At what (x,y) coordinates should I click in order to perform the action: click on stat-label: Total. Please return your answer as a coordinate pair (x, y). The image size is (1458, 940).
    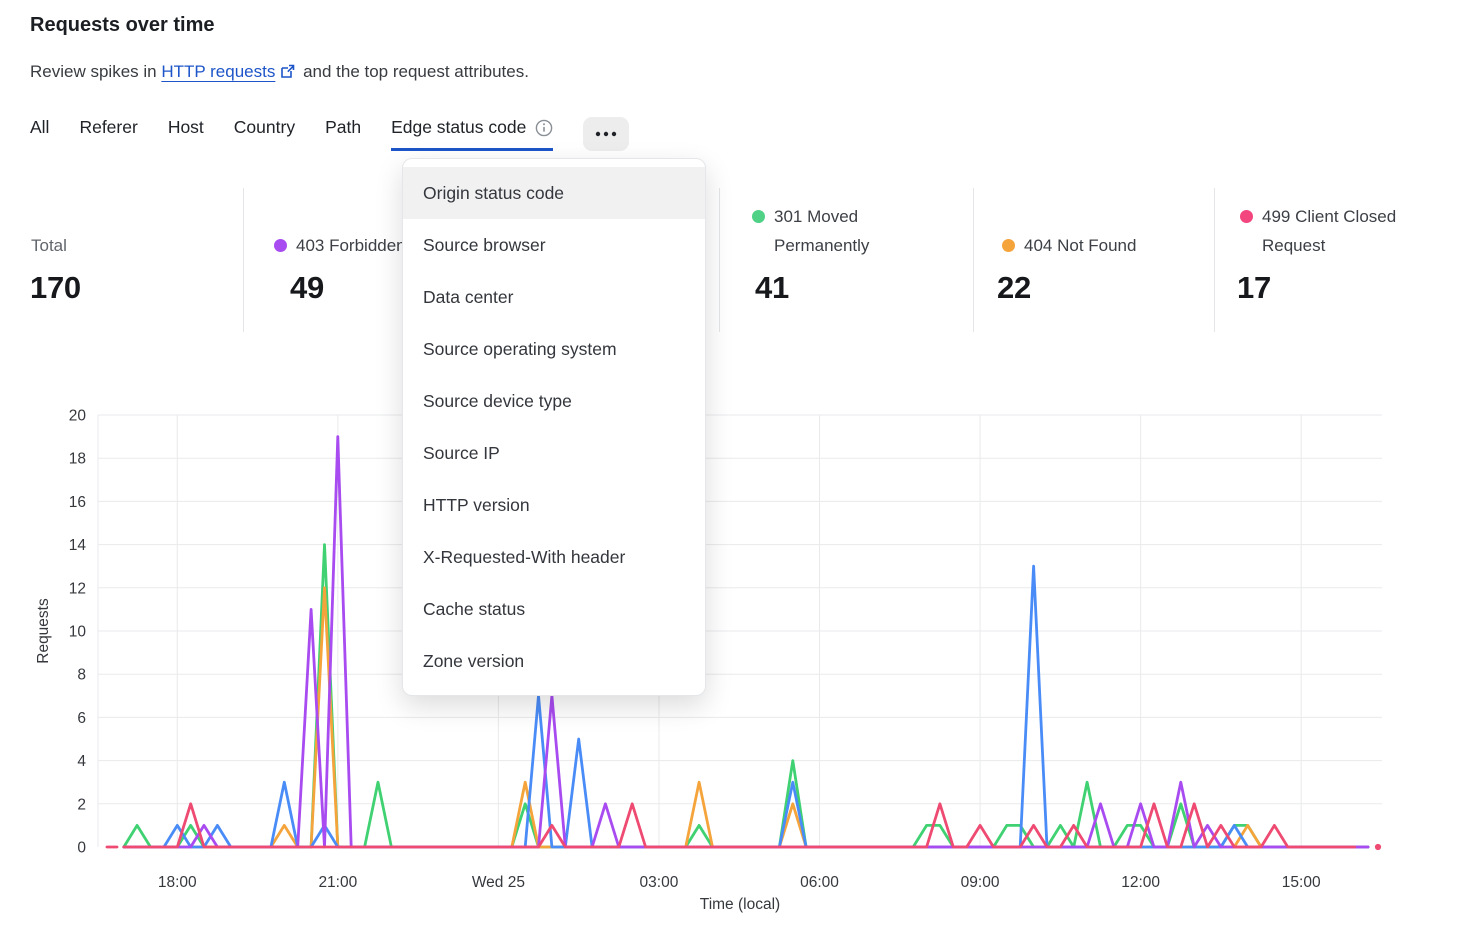
    Looking at the image, I should click on (49, 245).